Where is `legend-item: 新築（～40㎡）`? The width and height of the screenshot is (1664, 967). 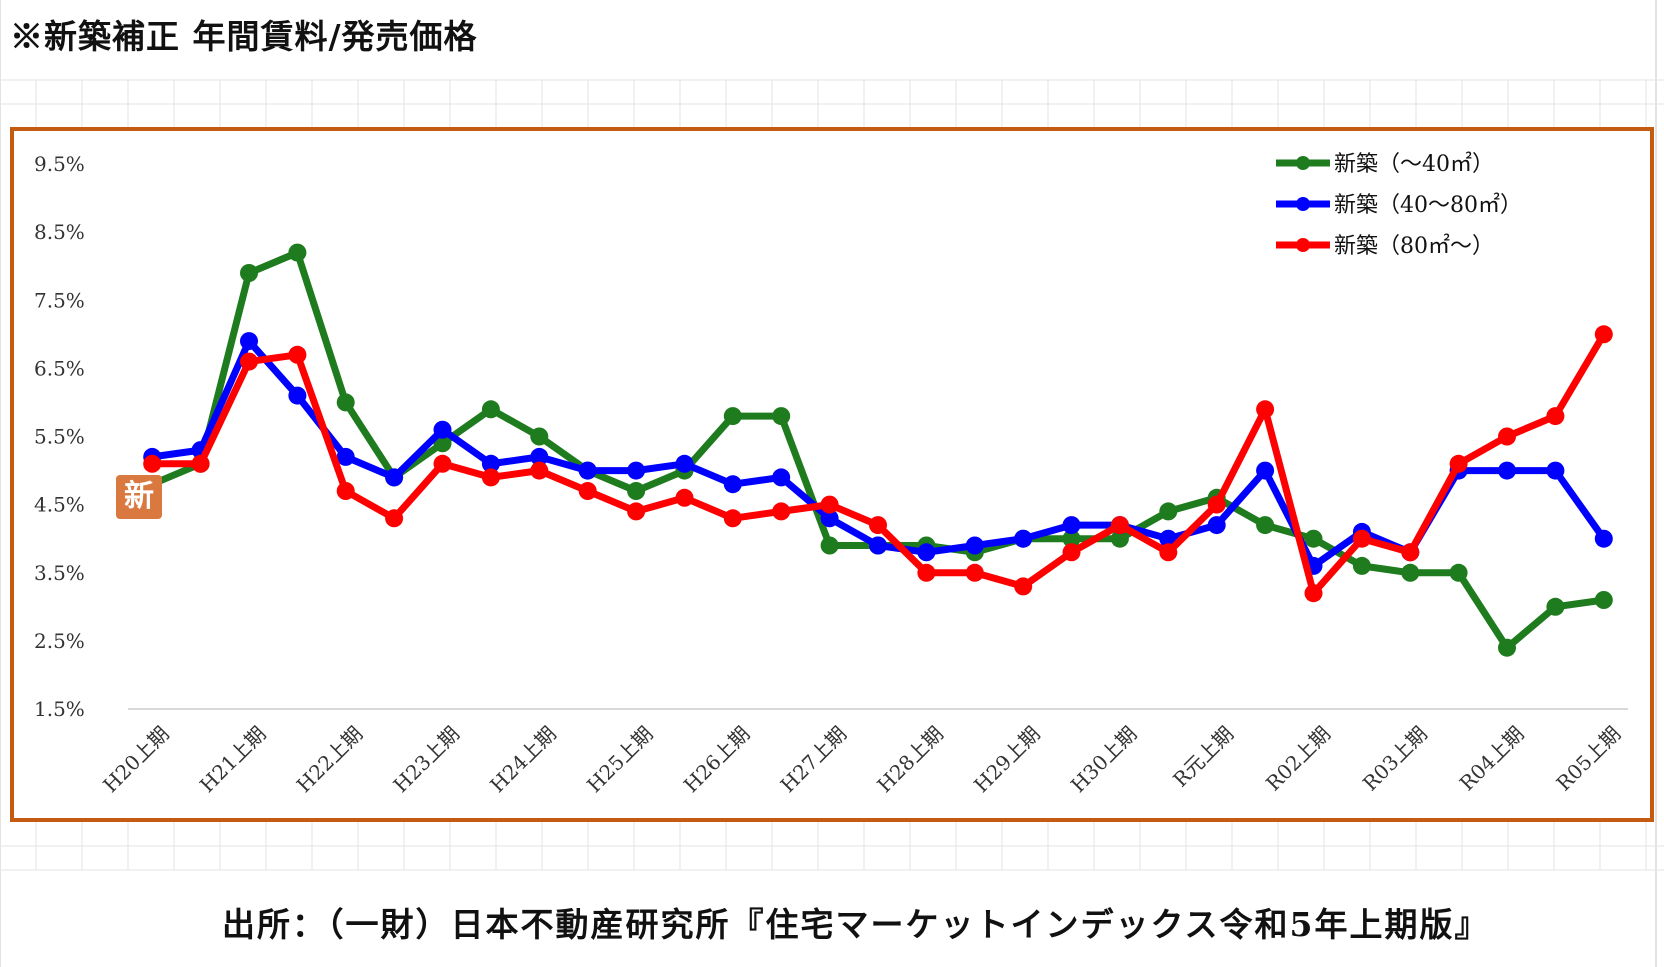 legend-item: 新築（～40㎡） is located at coordinates (1385, 164).